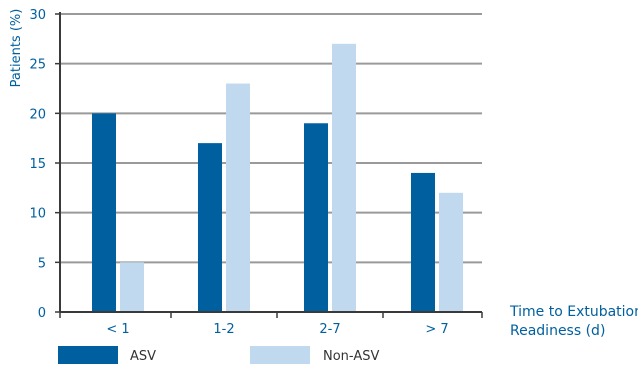 This screenshot has width=638, height=368. Describe the element at coordinates (37, 15) in the screenshot. I see `y-tick-label: 30` at that location.